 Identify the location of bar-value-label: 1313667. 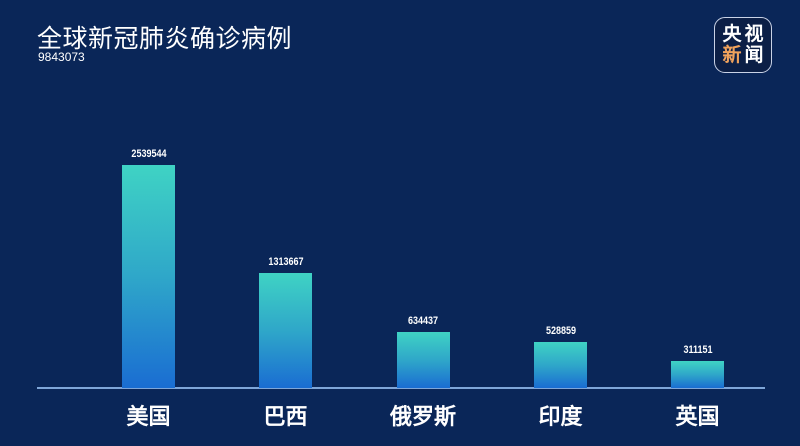
(285, 262).